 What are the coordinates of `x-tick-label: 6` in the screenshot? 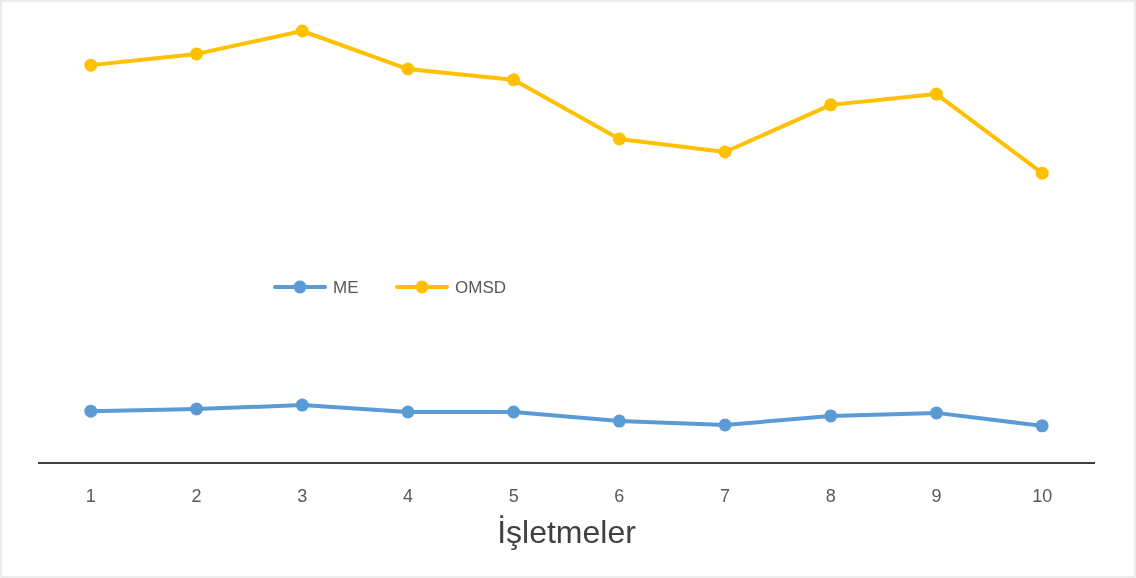 It's located at (619, 496).